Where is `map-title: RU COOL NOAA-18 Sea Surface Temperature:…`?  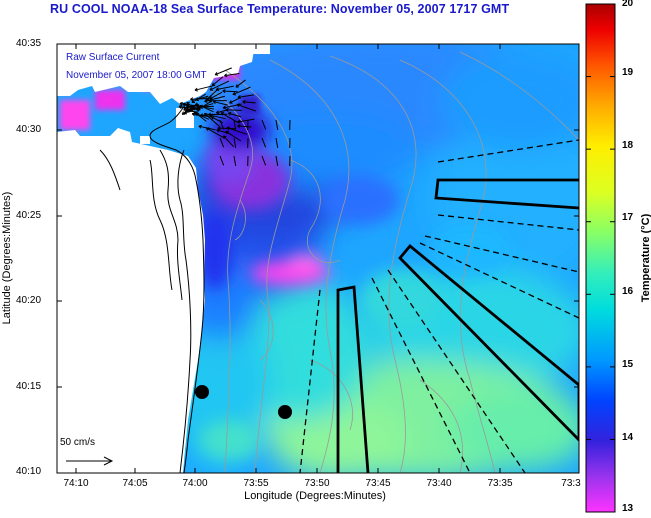 map-title: RU COOL NOAA-18 Sea Surface Temperature:… is located at coordinates (280, 9).